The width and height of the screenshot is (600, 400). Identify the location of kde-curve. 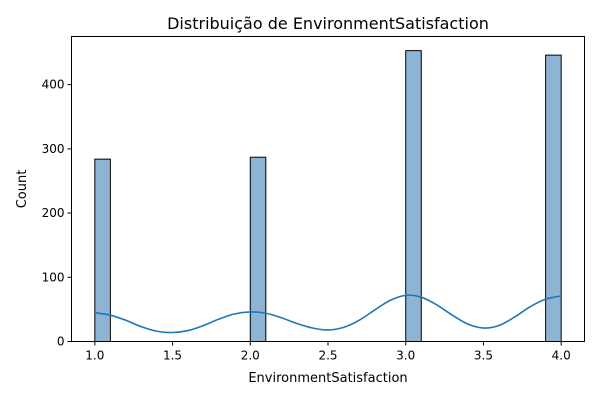
(328, 314).